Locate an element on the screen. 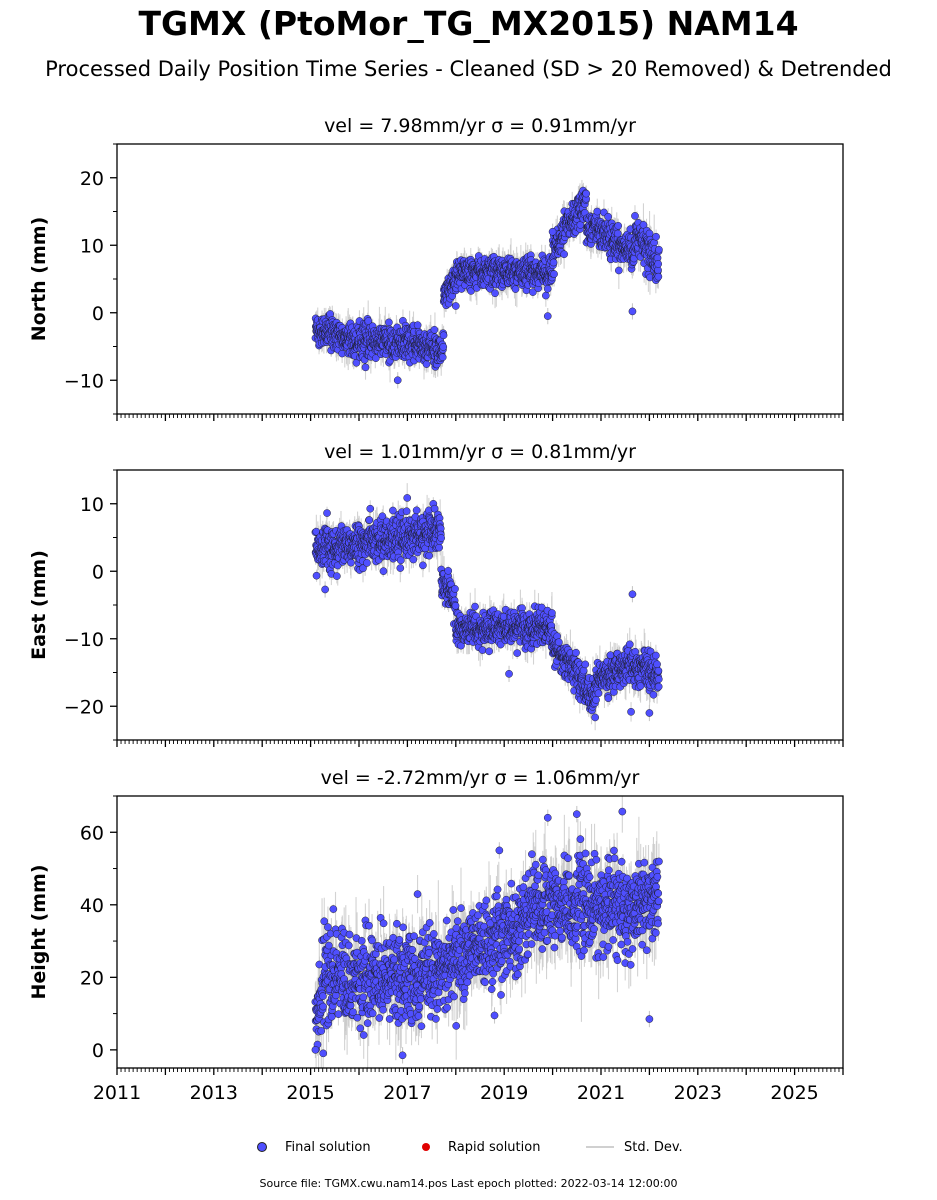 This screenshot has width=937, height=1200. y-tick-label: −10 is located at coordinates (84, 381).